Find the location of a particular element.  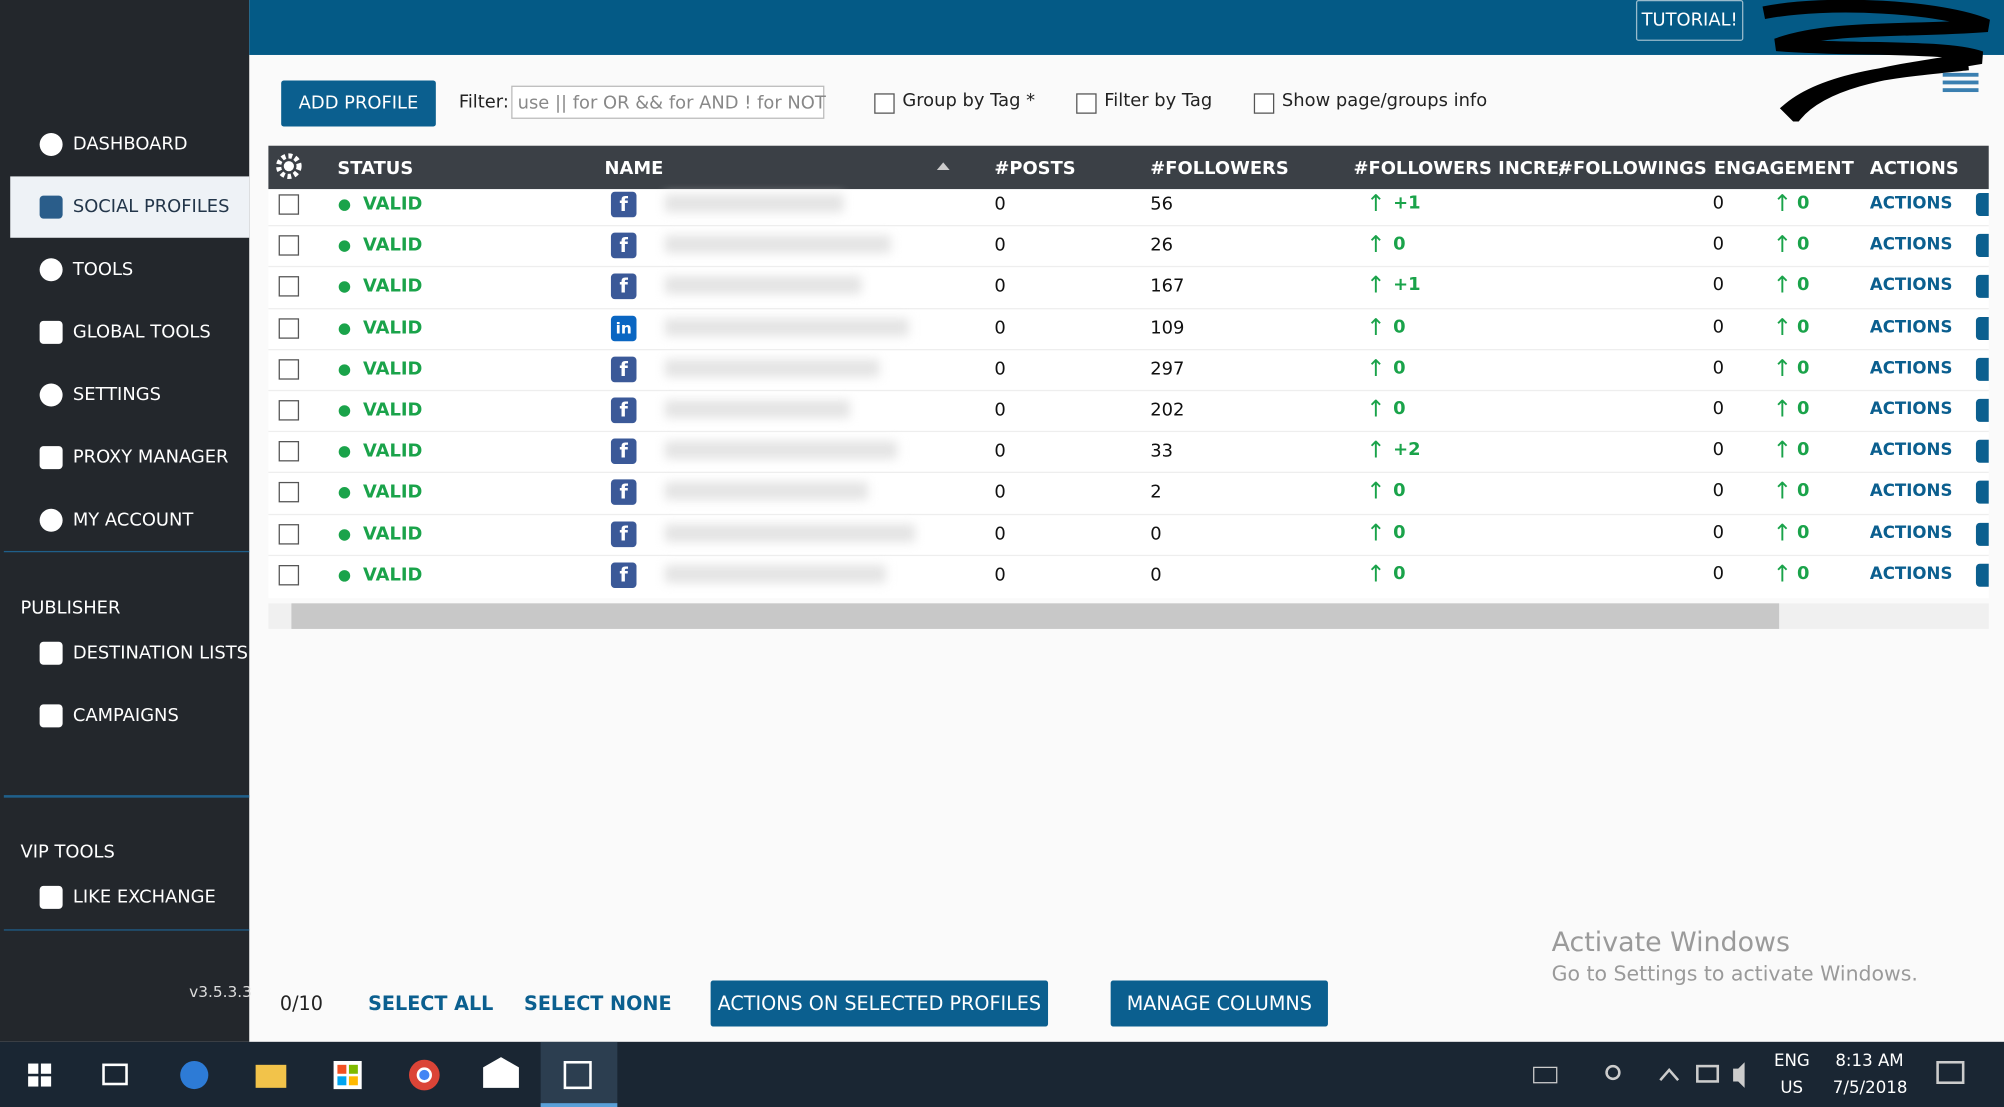

followers: 109 is located at coordinates (1167, 328).